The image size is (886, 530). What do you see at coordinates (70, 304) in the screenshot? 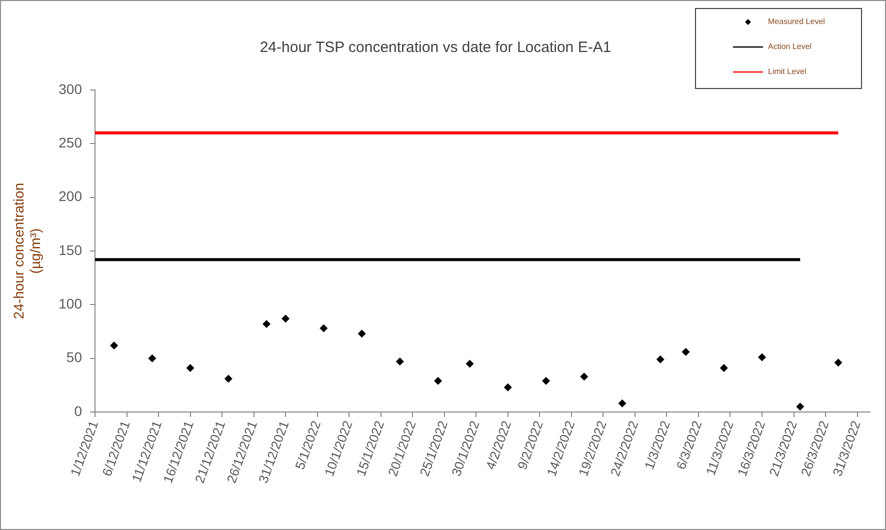
I see `y-tick-label: 100` at bounding box center [70, 304].